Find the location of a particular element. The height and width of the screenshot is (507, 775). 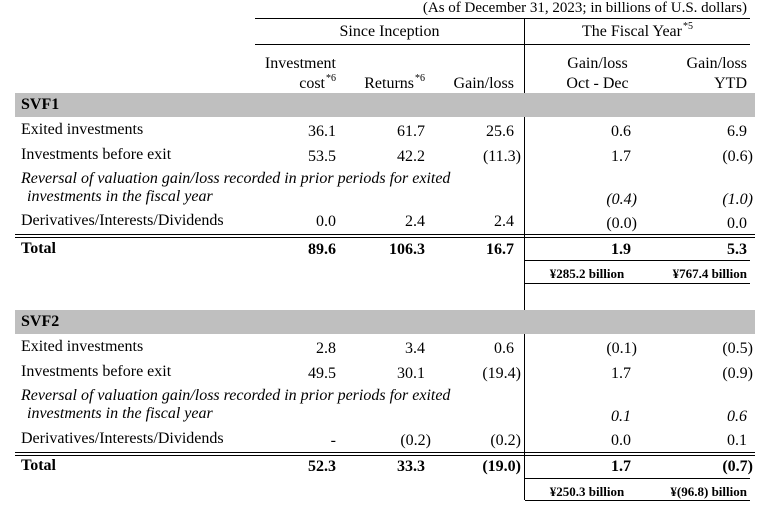

cell-cost: 53.5 is located at coordinates (322, 156).